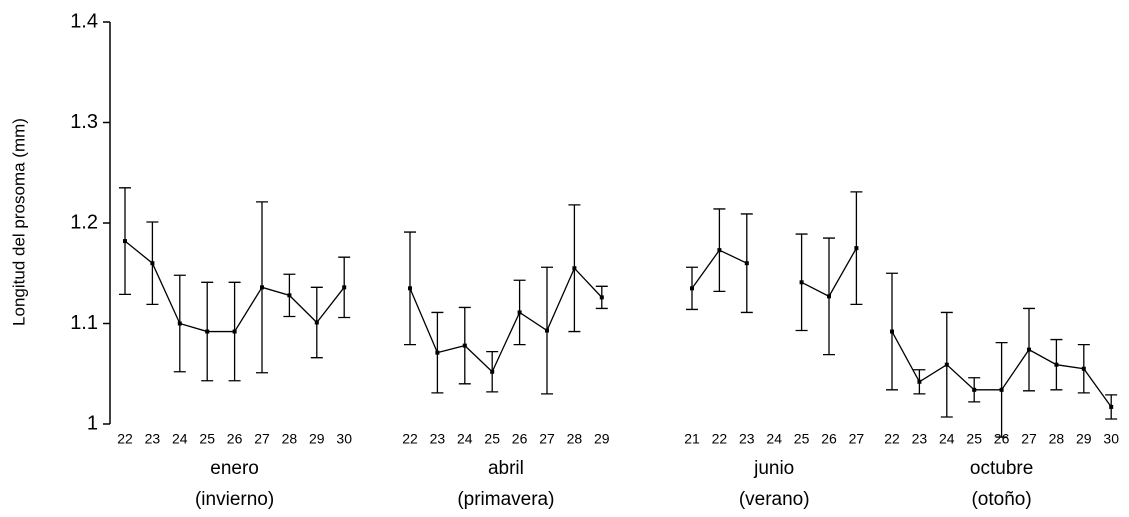  What do you see at coordinates (84, 323) in the screenshot?
I see `y-tick-label: 1.1` at bounding box center [84, 323].